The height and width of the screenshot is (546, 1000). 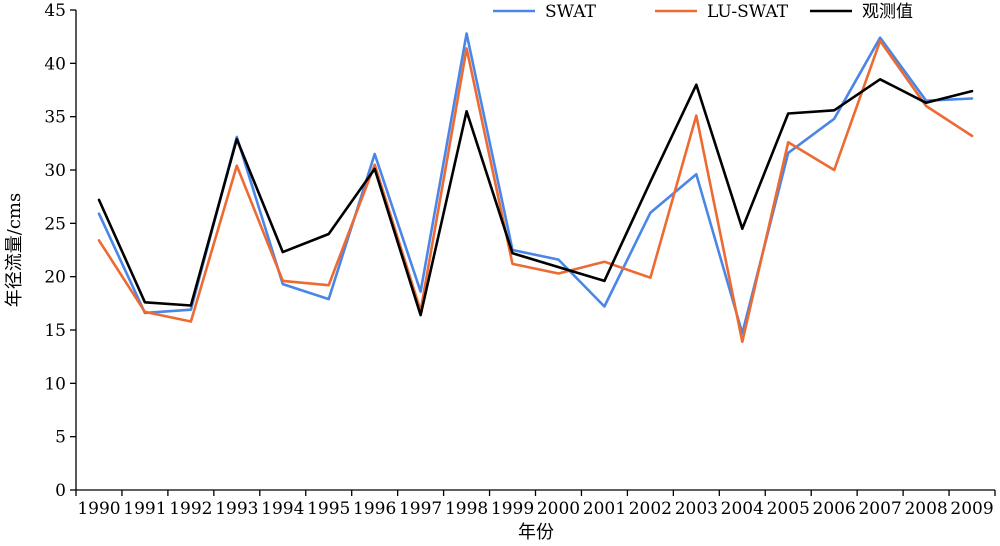 I want to click on x-tick-label: 1995, so click(x=328, y=509).